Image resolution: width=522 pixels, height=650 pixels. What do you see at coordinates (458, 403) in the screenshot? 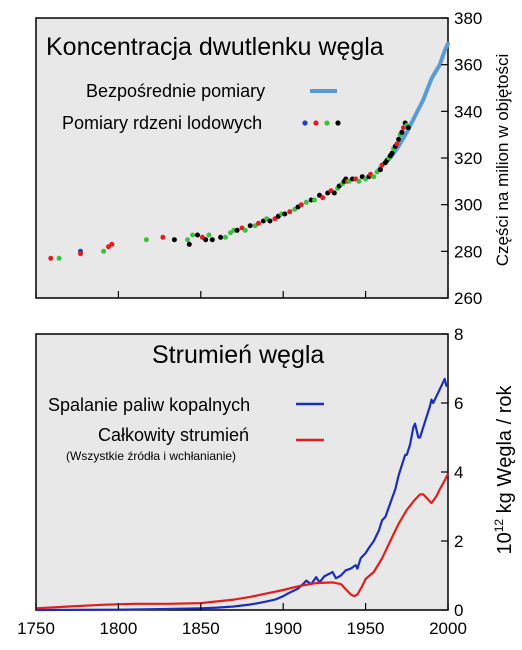
I see `flux-y-tick-label: 6` at bounding box center [458, 403].